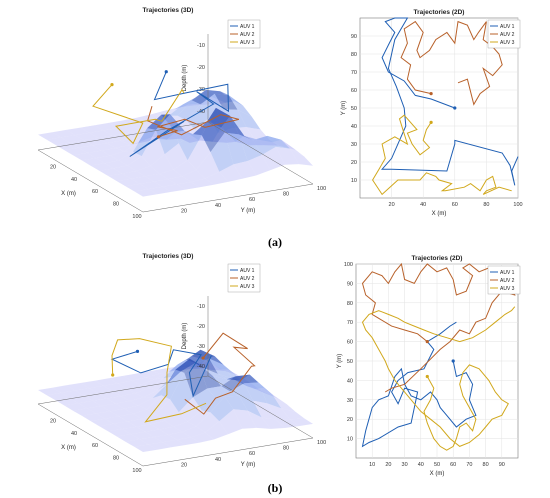  Describe the element at coordinates (247, 287) in the screenshot. I see `legend-label: AUV 3` at that location.